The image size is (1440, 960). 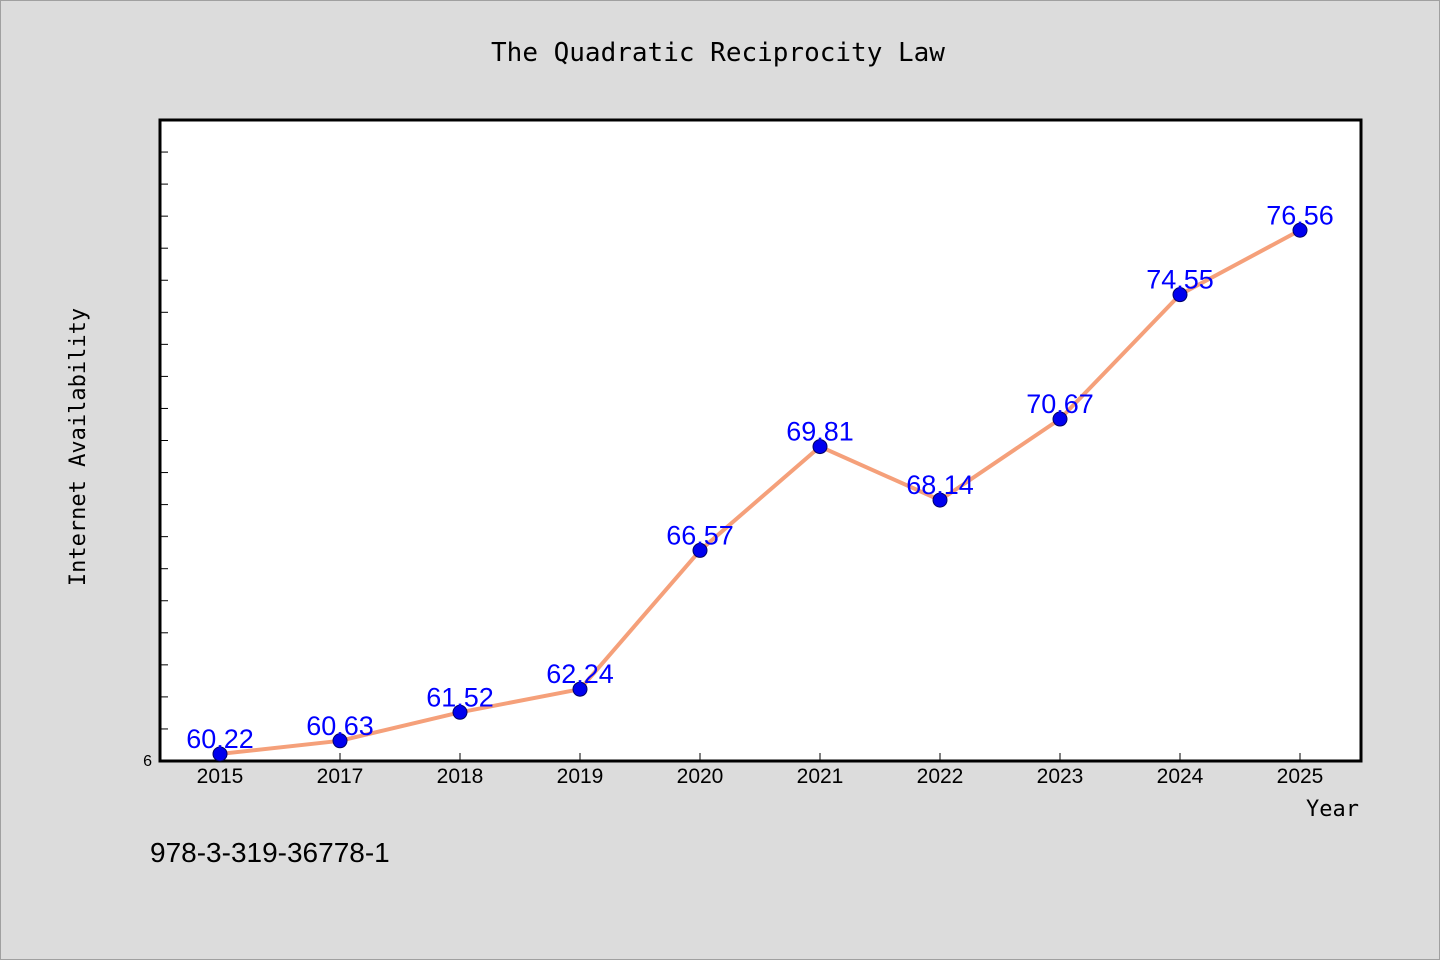 I want to click on chart-title: The Quadratic Reciprocity Law, so click(x=718, y=53).